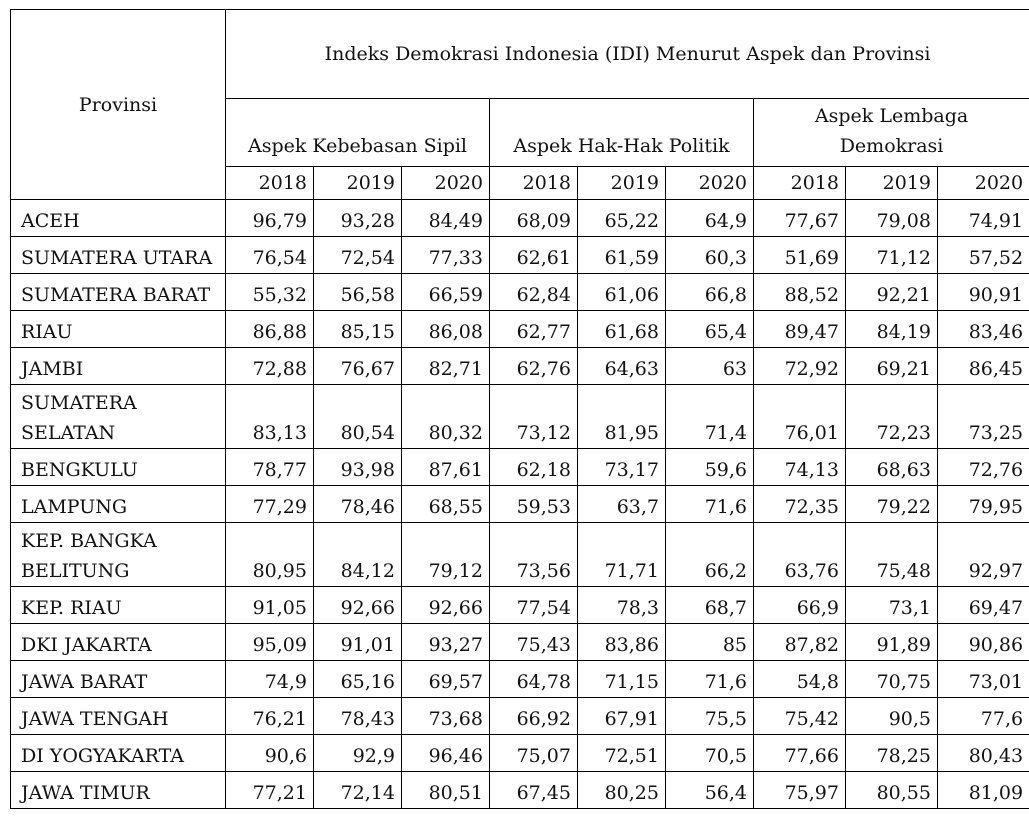 The image size is (1029, 822). Describe the element at coordinates (118, 642) in the screenshot. I see `province-name: DKI JAKARTA` at that location.